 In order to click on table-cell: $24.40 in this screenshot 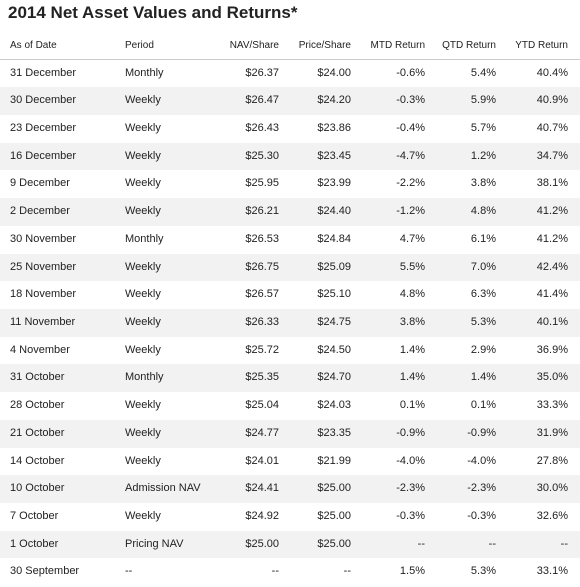, I will do `click(334, 211)`.